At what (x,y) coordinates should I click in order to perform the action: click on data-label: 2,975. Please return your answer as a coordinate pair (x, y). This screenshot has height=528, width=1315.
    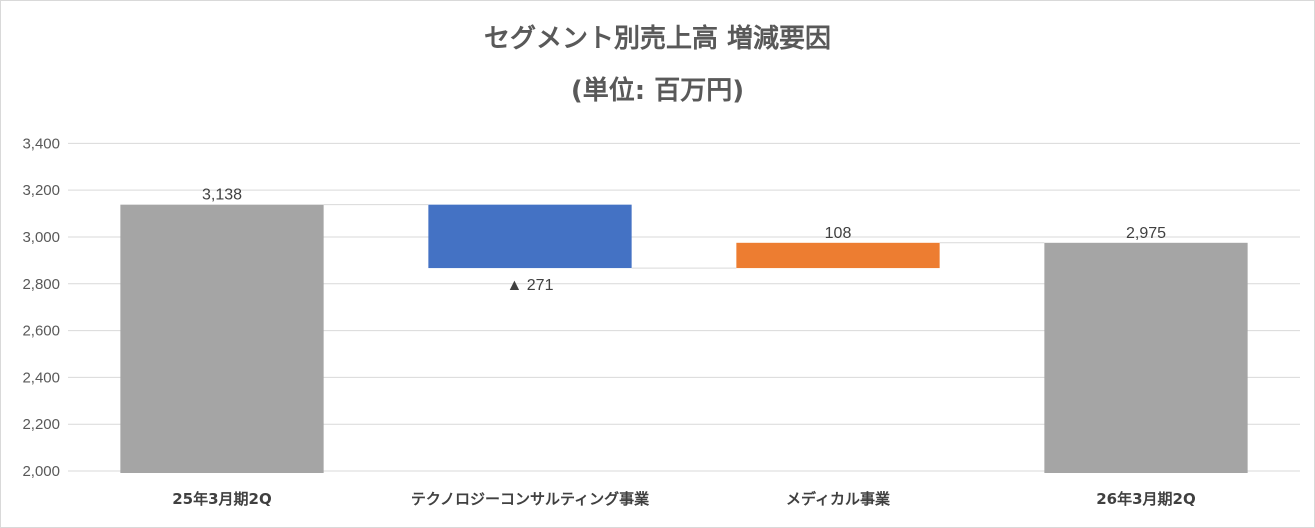
    Looking at the image, I should click on (1146, 233).